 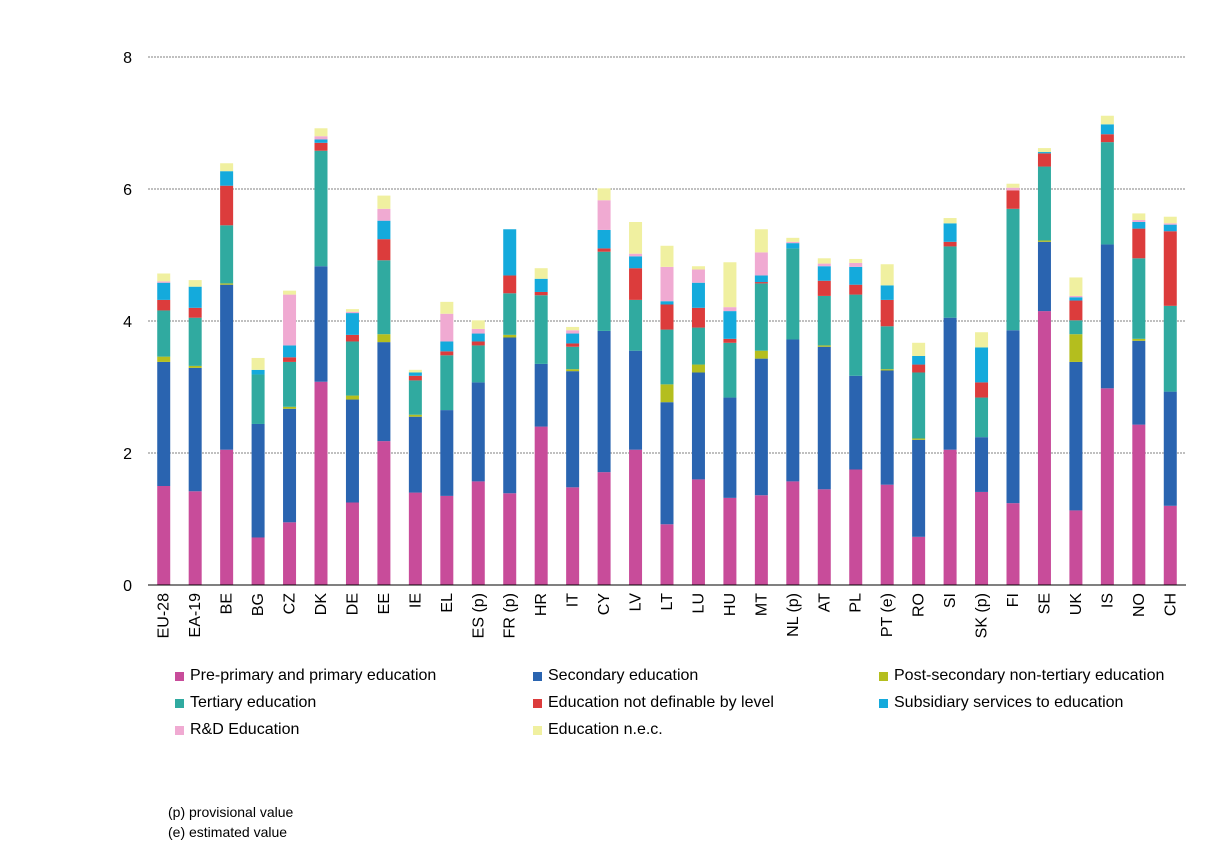 What do you see at coordinates (127, 58) in the screenshot?
I see `y-tick-label: 8` at bounding box center [127, 58].